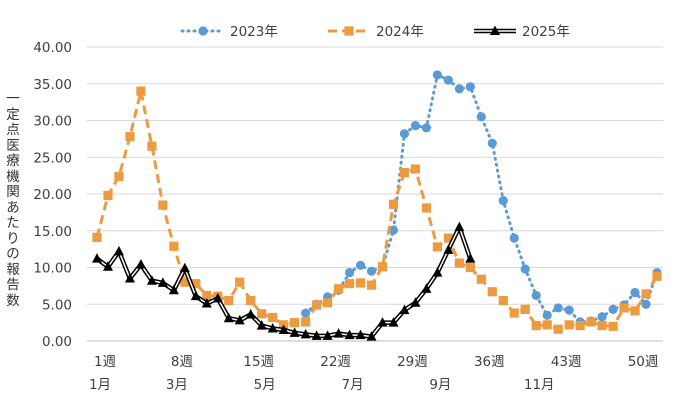  Describe the element at coordinates (400, 32) in the screenshot. I see `legend-label: 2024年` at that location.